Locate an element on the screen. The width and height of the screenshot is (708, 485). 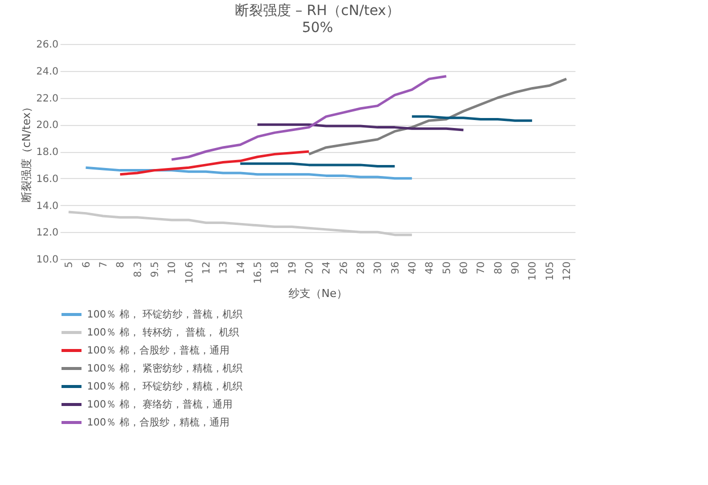
x-tick-label: 5 is located at coordinates (70, 265).